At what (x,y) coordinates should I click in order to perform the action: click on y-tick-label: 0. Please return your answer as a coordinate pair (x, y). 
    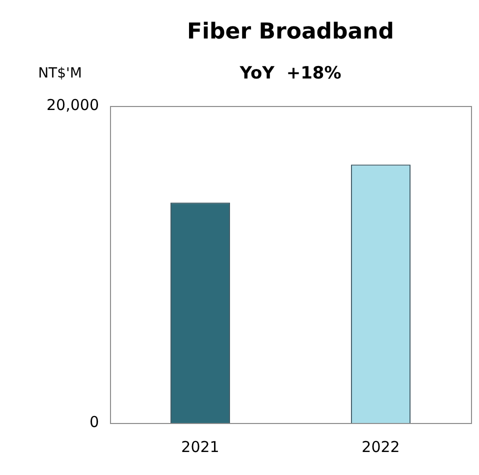
    Looking at the image, I should click on (94, 421).